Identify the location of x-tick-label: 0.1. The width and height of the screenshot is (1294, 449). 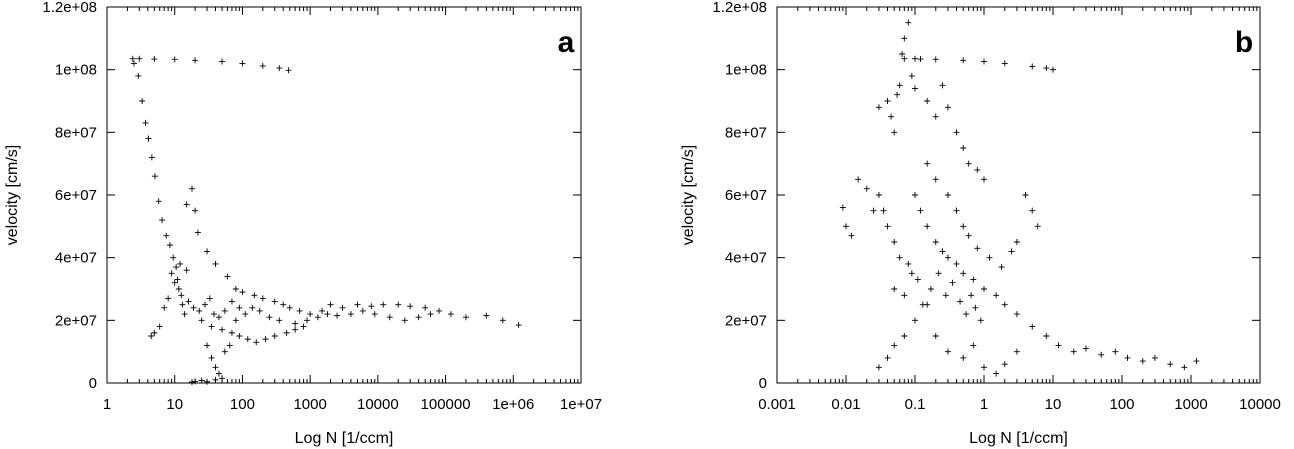
(915, 404).